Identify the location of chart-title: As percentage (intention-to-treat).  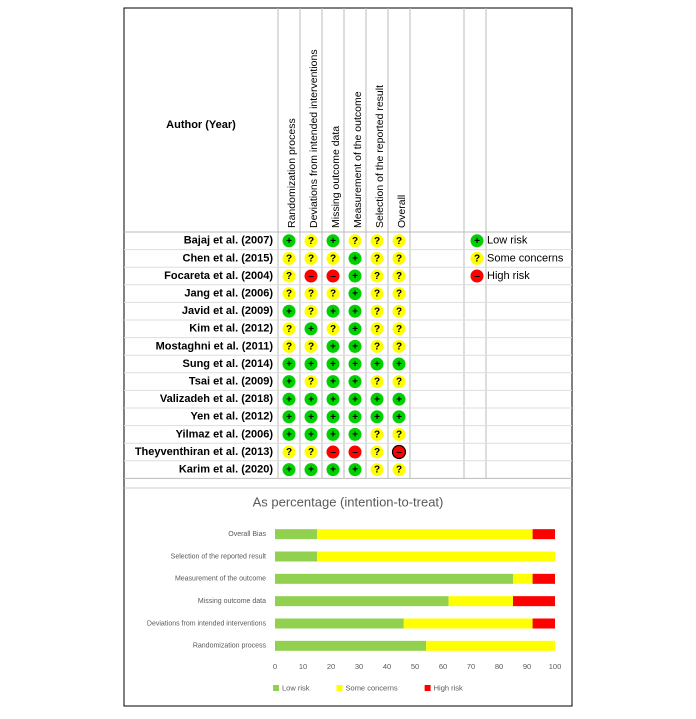
(348, 501).